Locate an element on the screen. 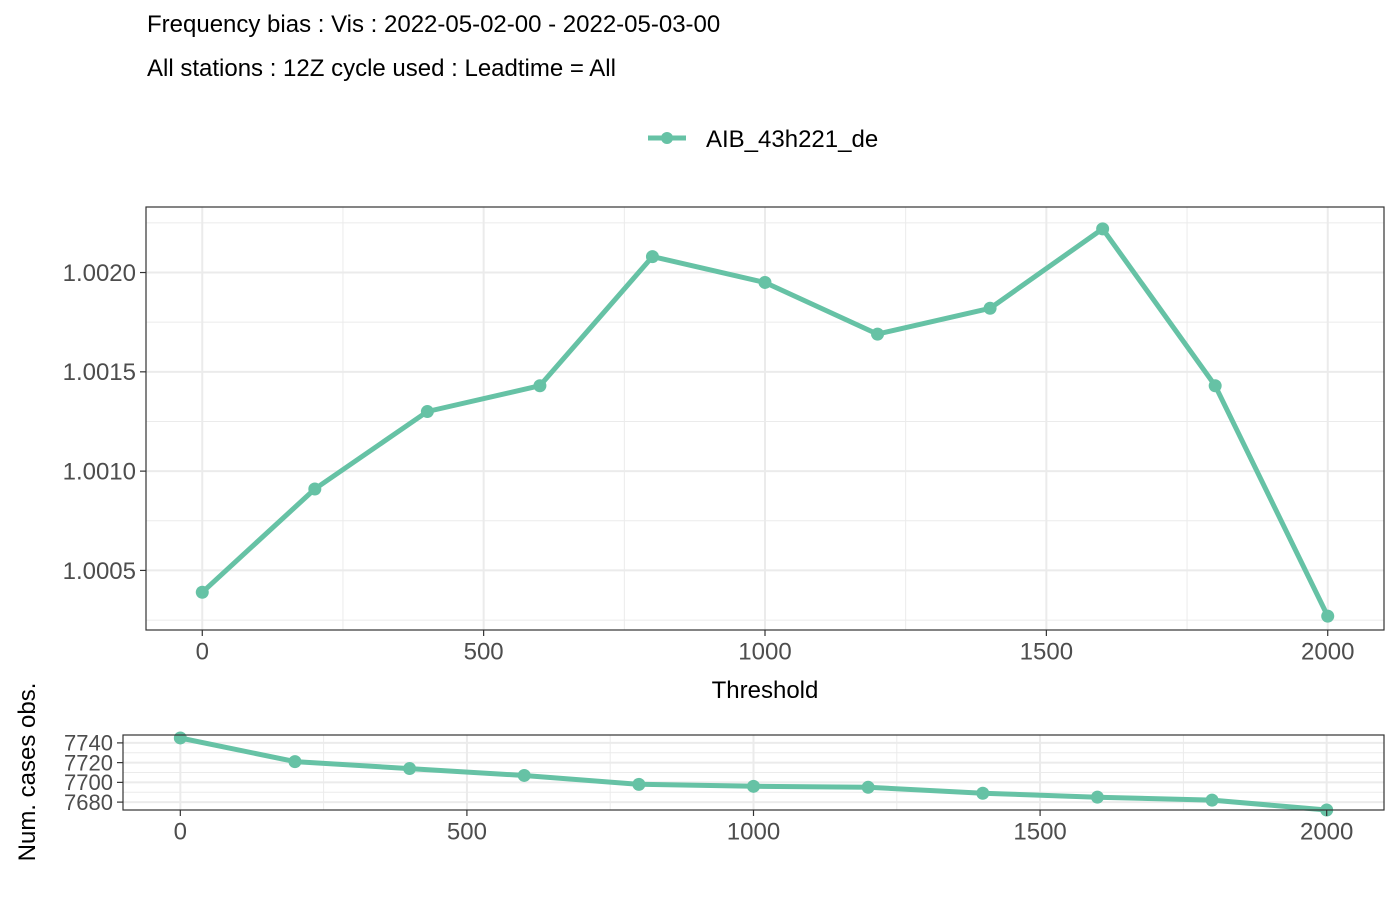 This screenshot has height=900, width=1400. y-tick-label: 7700 is located at coordinates (88, 782).